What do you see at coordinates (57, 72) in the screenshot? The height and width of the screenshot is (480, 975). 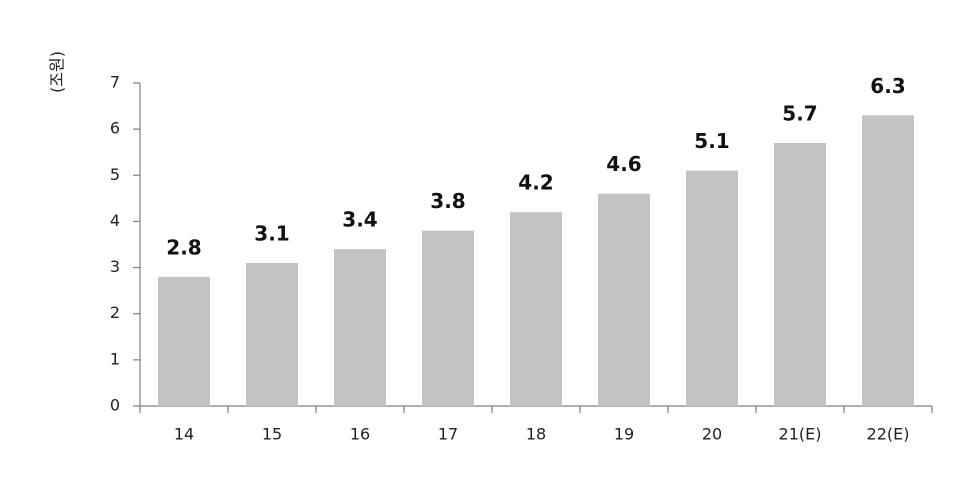 I see `y-axis-label: (조원)` at bounding box center [57, 72].